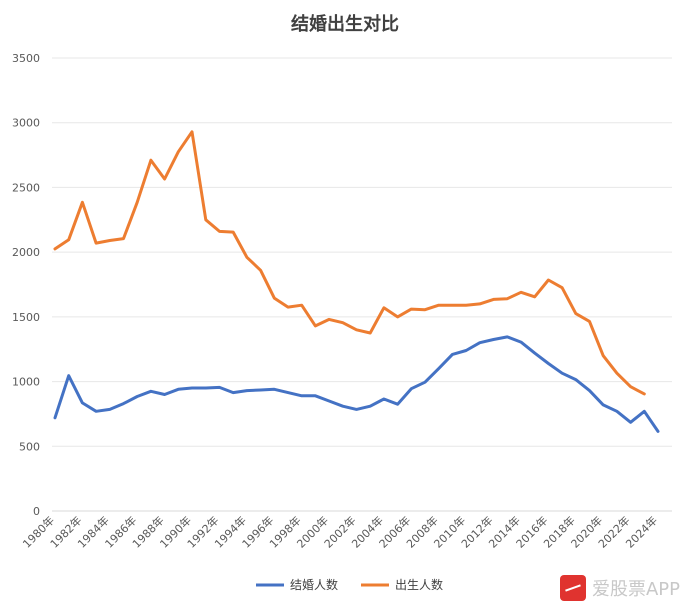  Describe the element at coordinates (26, 317) in the screenshot. I see `y-tick-label: 1500` at that location.